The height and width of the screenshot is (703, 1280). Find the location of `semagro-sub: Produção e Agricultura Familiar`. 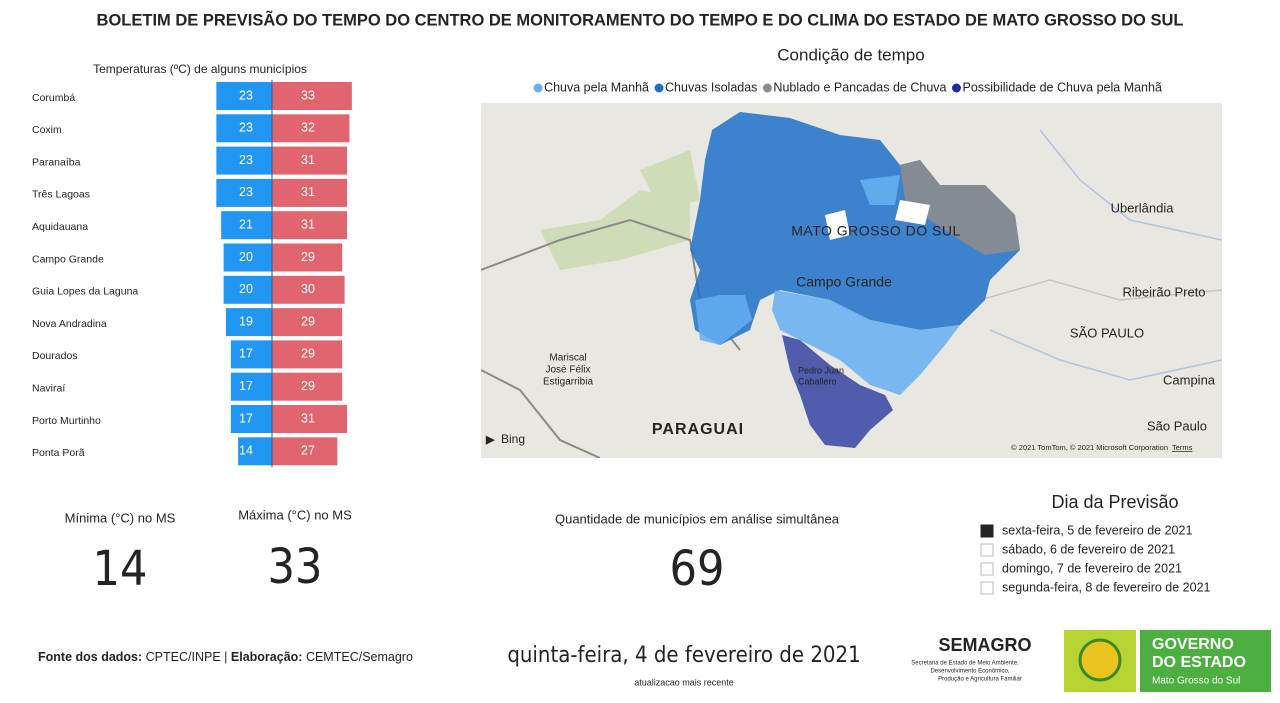

semagro-sub: Produção e Agricultura Familiar is located at coordinates (980, 680).